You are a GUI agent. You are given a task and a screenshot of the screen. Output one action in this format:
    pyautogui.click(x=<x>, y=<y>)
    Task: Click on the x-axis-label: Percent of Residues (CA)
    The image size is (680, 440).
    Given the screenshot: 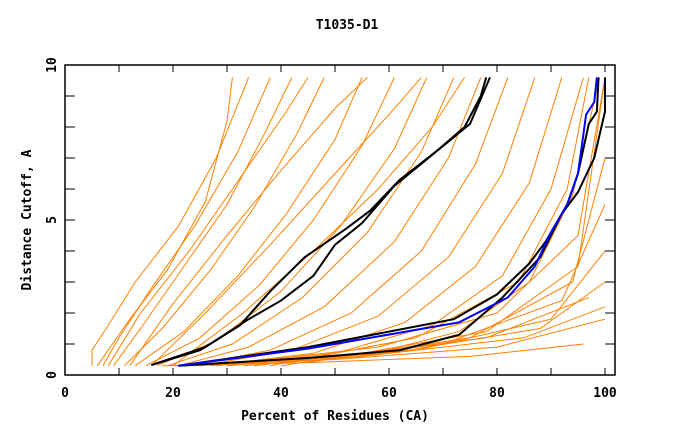 What is the action you would take?
    pyautogui.click(x=335, y=416)
    